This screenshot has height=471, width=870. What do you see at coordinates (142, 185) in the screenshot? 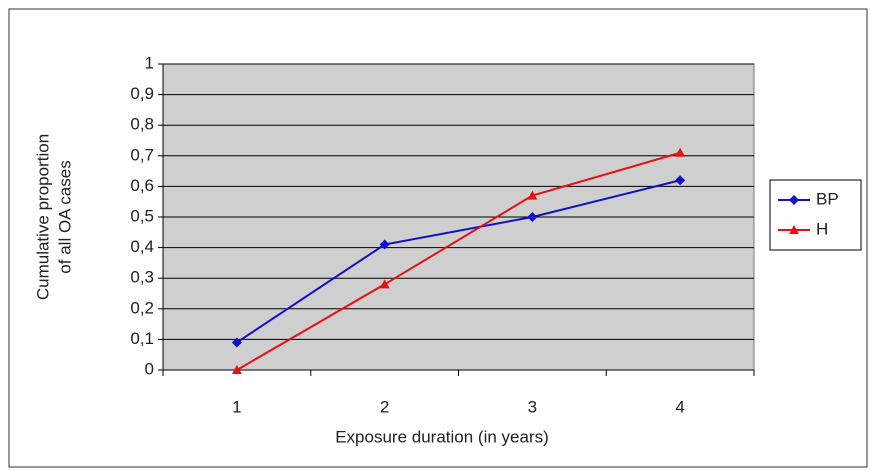
I see `y-tick-label: 0,6` at bounding box center [142, 185].